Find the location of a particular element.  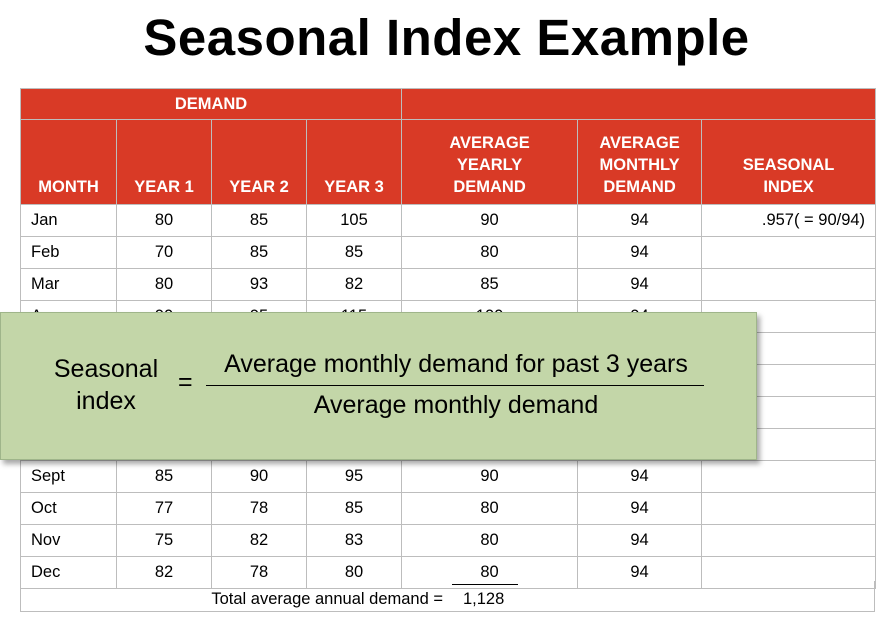

avg-monthly-header: AVERAGE MONTHLY DEMAND is located at coordinates (640, 162).